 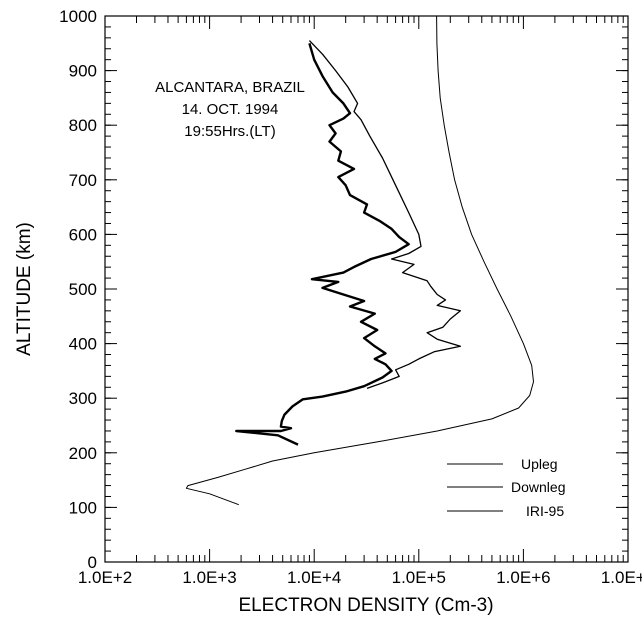 What do you see at coordinates (105, 577) in the screenshot?
I see `x-tick-label: 1.0E+2` at bounding box center [105, 577].